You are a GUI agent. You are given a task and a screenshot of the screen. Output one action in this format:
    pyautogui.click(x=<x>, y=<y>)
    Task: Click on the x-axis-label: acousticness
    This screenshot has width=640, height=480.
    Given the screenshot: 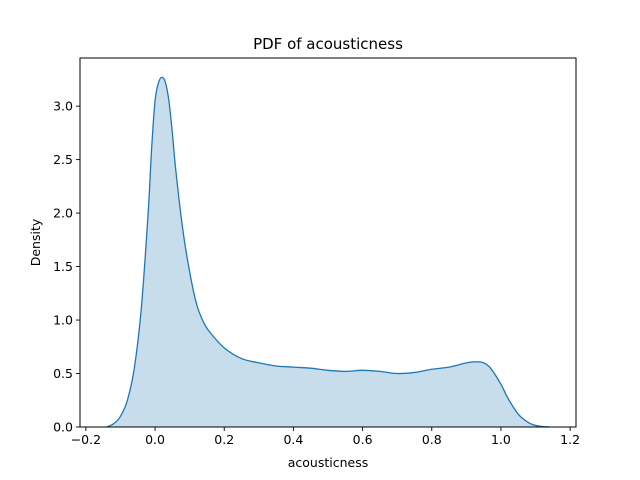 What is the action you would take?
    pyautogui.click(x=328, y=462)
    